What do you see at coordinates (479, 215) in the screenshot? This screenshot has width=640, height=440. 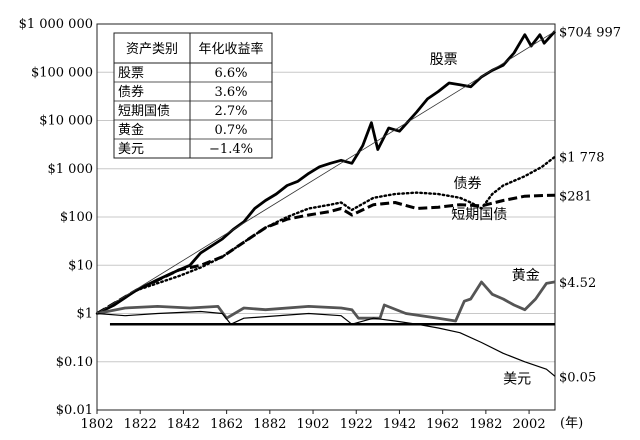 I see `series-inline-label: 短期国债` at bounding box center [479, 215].